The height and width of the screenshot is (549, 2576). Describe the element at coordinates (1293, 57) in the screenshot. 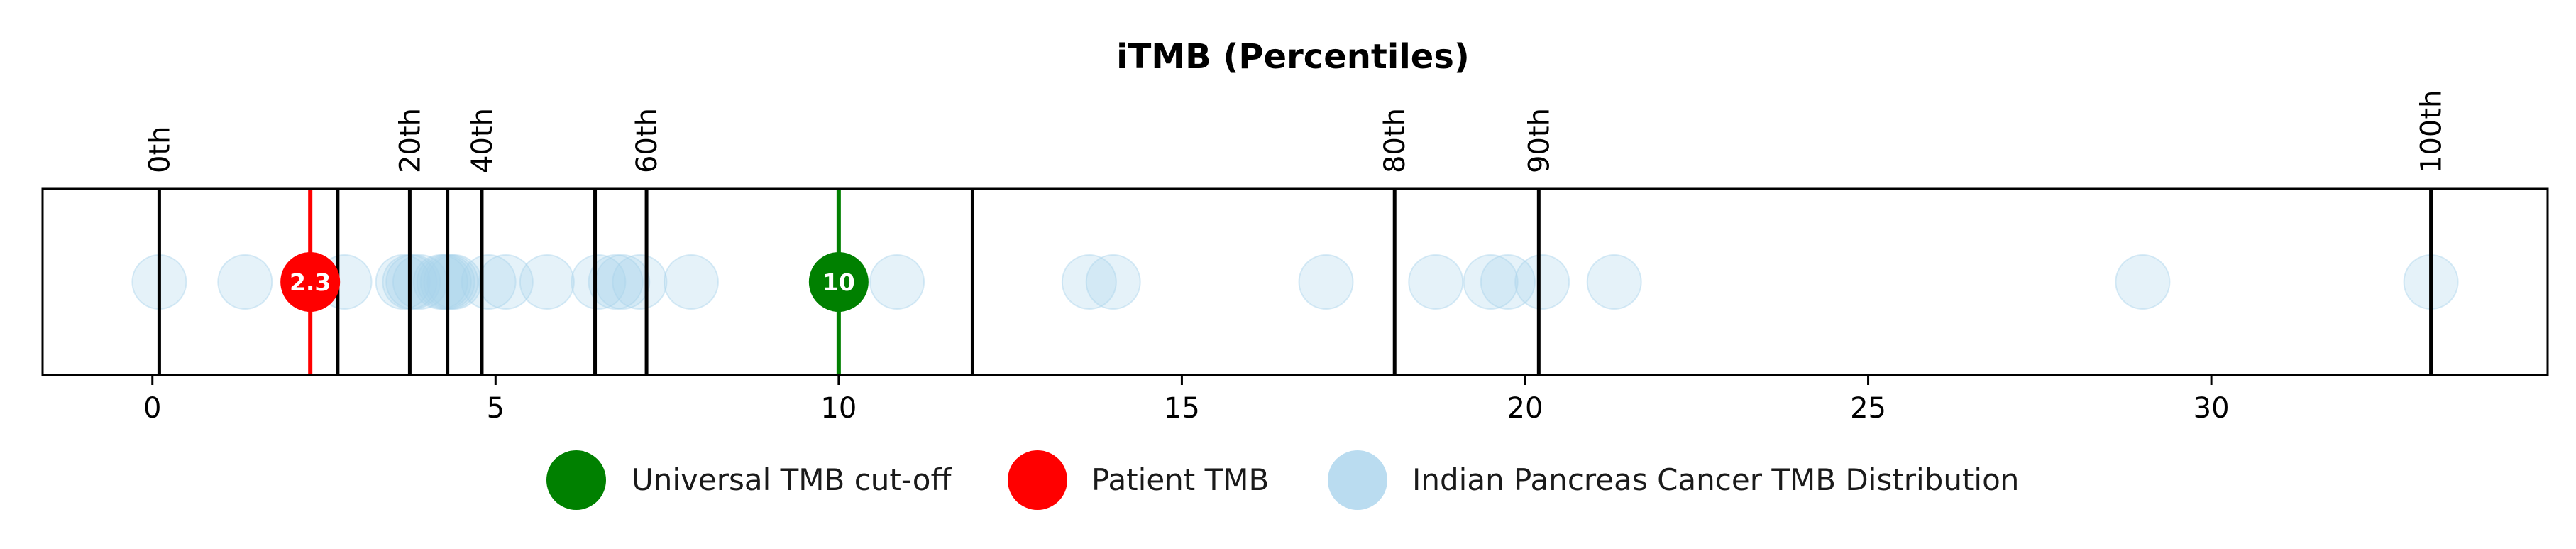

I see `chart-title: iTMB (Percentiles)` at that location.